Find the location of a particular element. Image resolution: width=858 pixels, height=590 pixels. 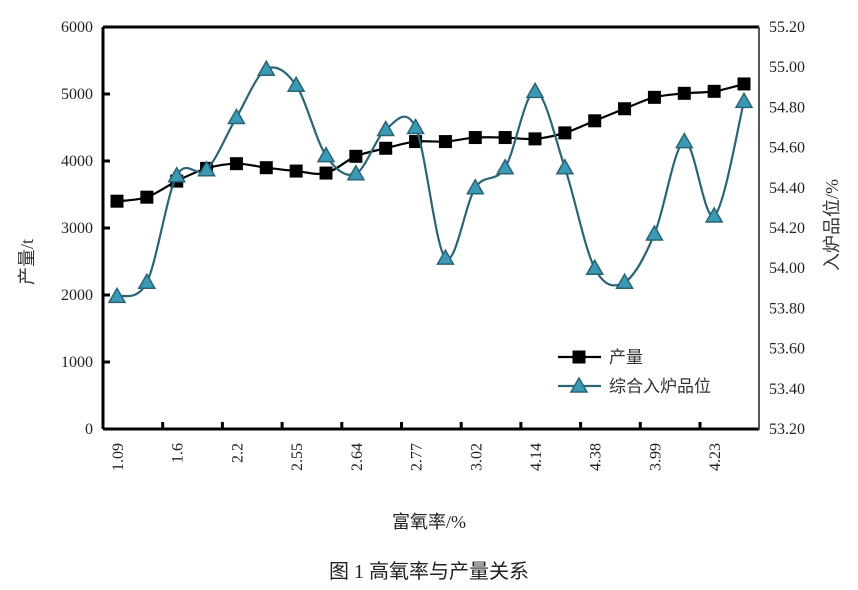

x-tick-label: 2.2 is located at coordinates (237, 453).